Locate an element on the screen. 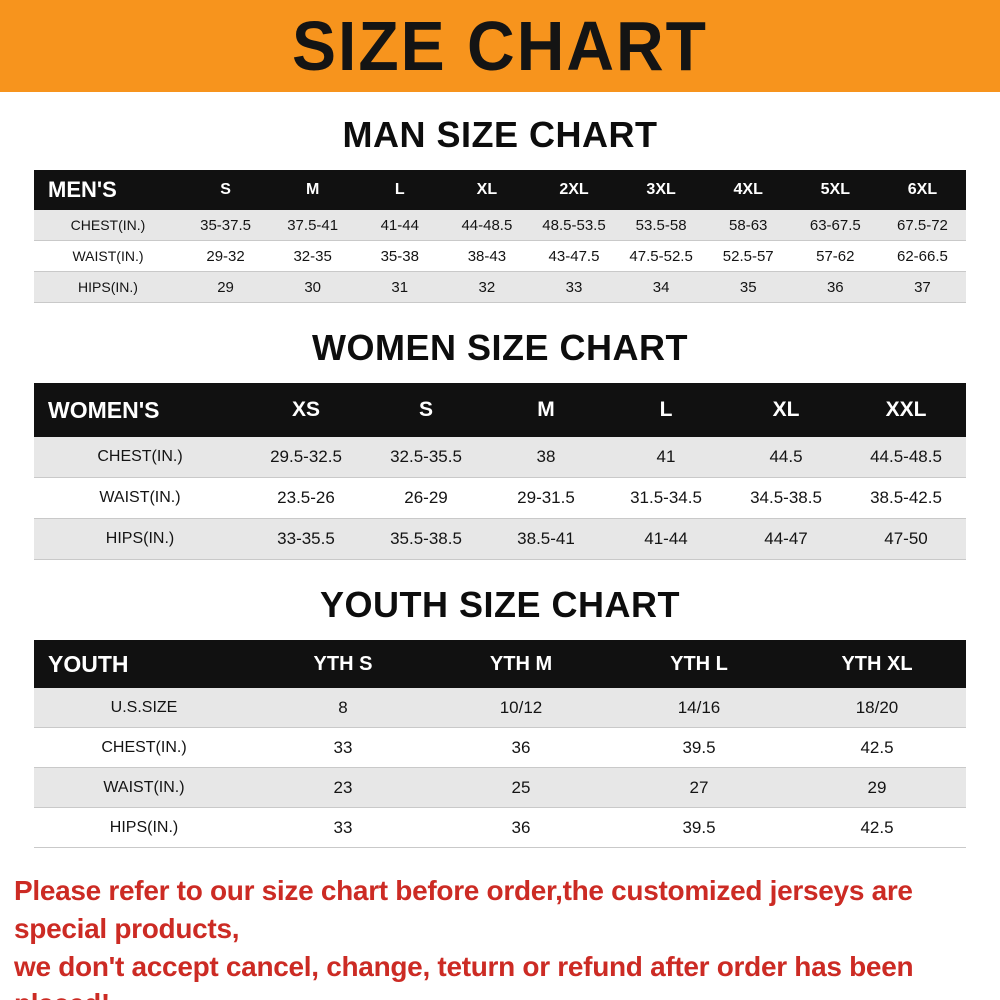  cell-value: 38.5-42.5 is located at coordinates (906, 498).